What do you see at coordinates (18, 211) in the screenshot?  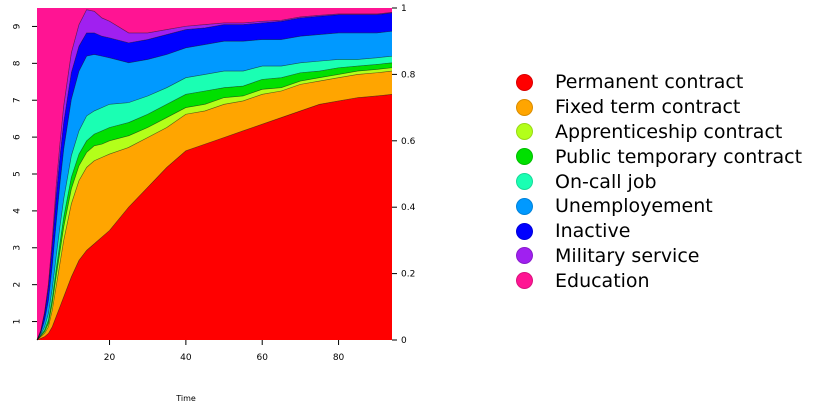 I see `left-tick-label: 4` at bounding box center [18, 211].